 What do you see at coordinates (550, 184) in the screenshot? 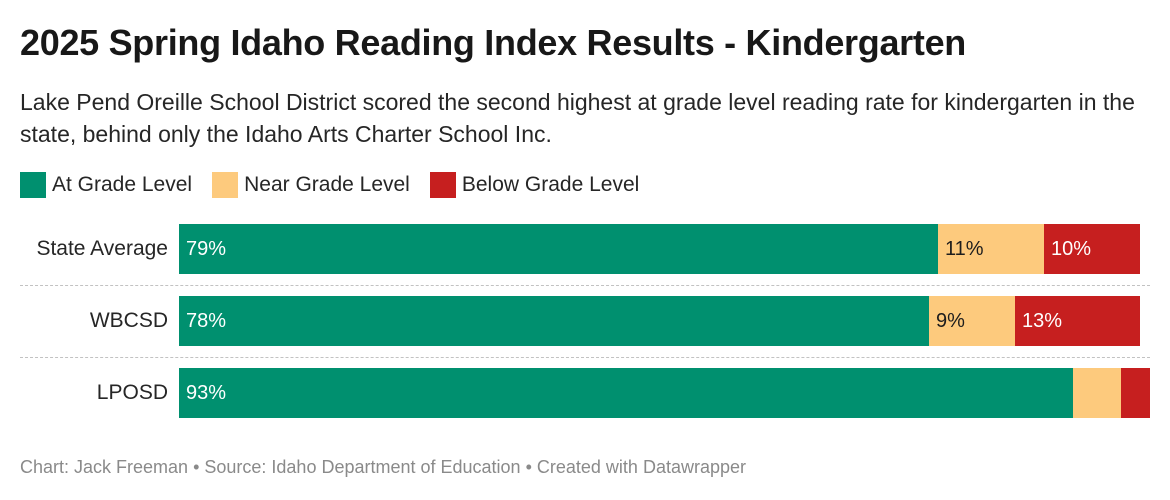
I see `legend-label: Below Grade Level` at bounding box center [550, 184].